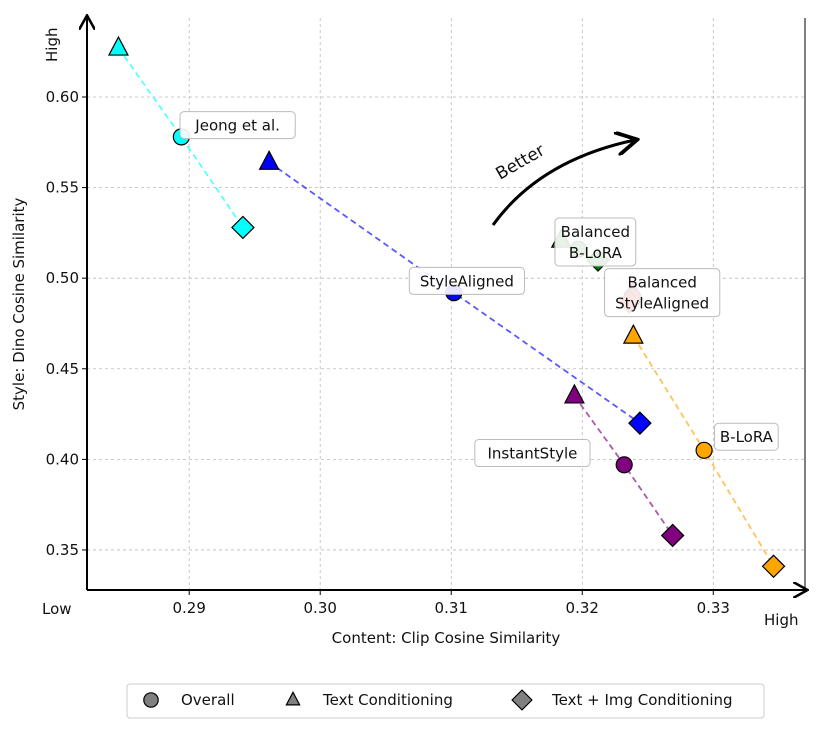 This screenshot has width=825, height=732. I want to click on series-label: StyleAligned, so click(467, 280).